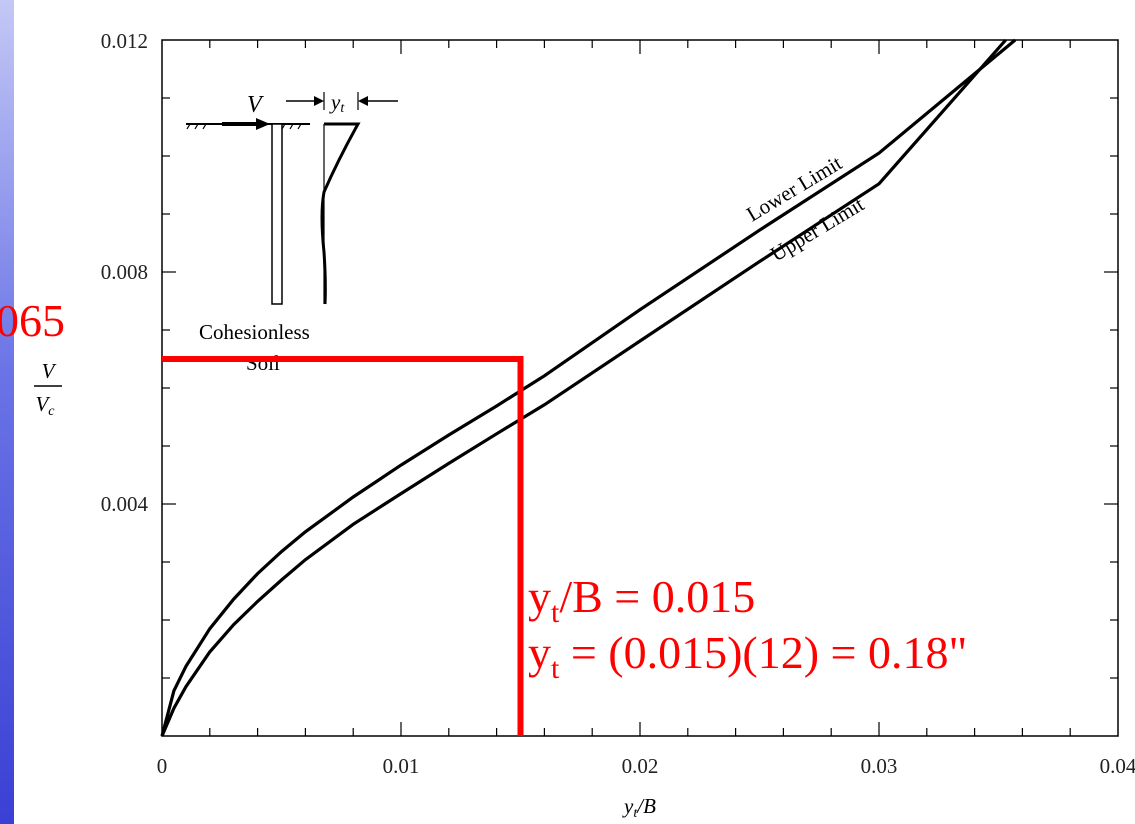 The height and width of the screenshot is (824, 1135). Describe the element at coordinates (244, 126) in the screenshot. I see `inset-ground-hatch` at that location.